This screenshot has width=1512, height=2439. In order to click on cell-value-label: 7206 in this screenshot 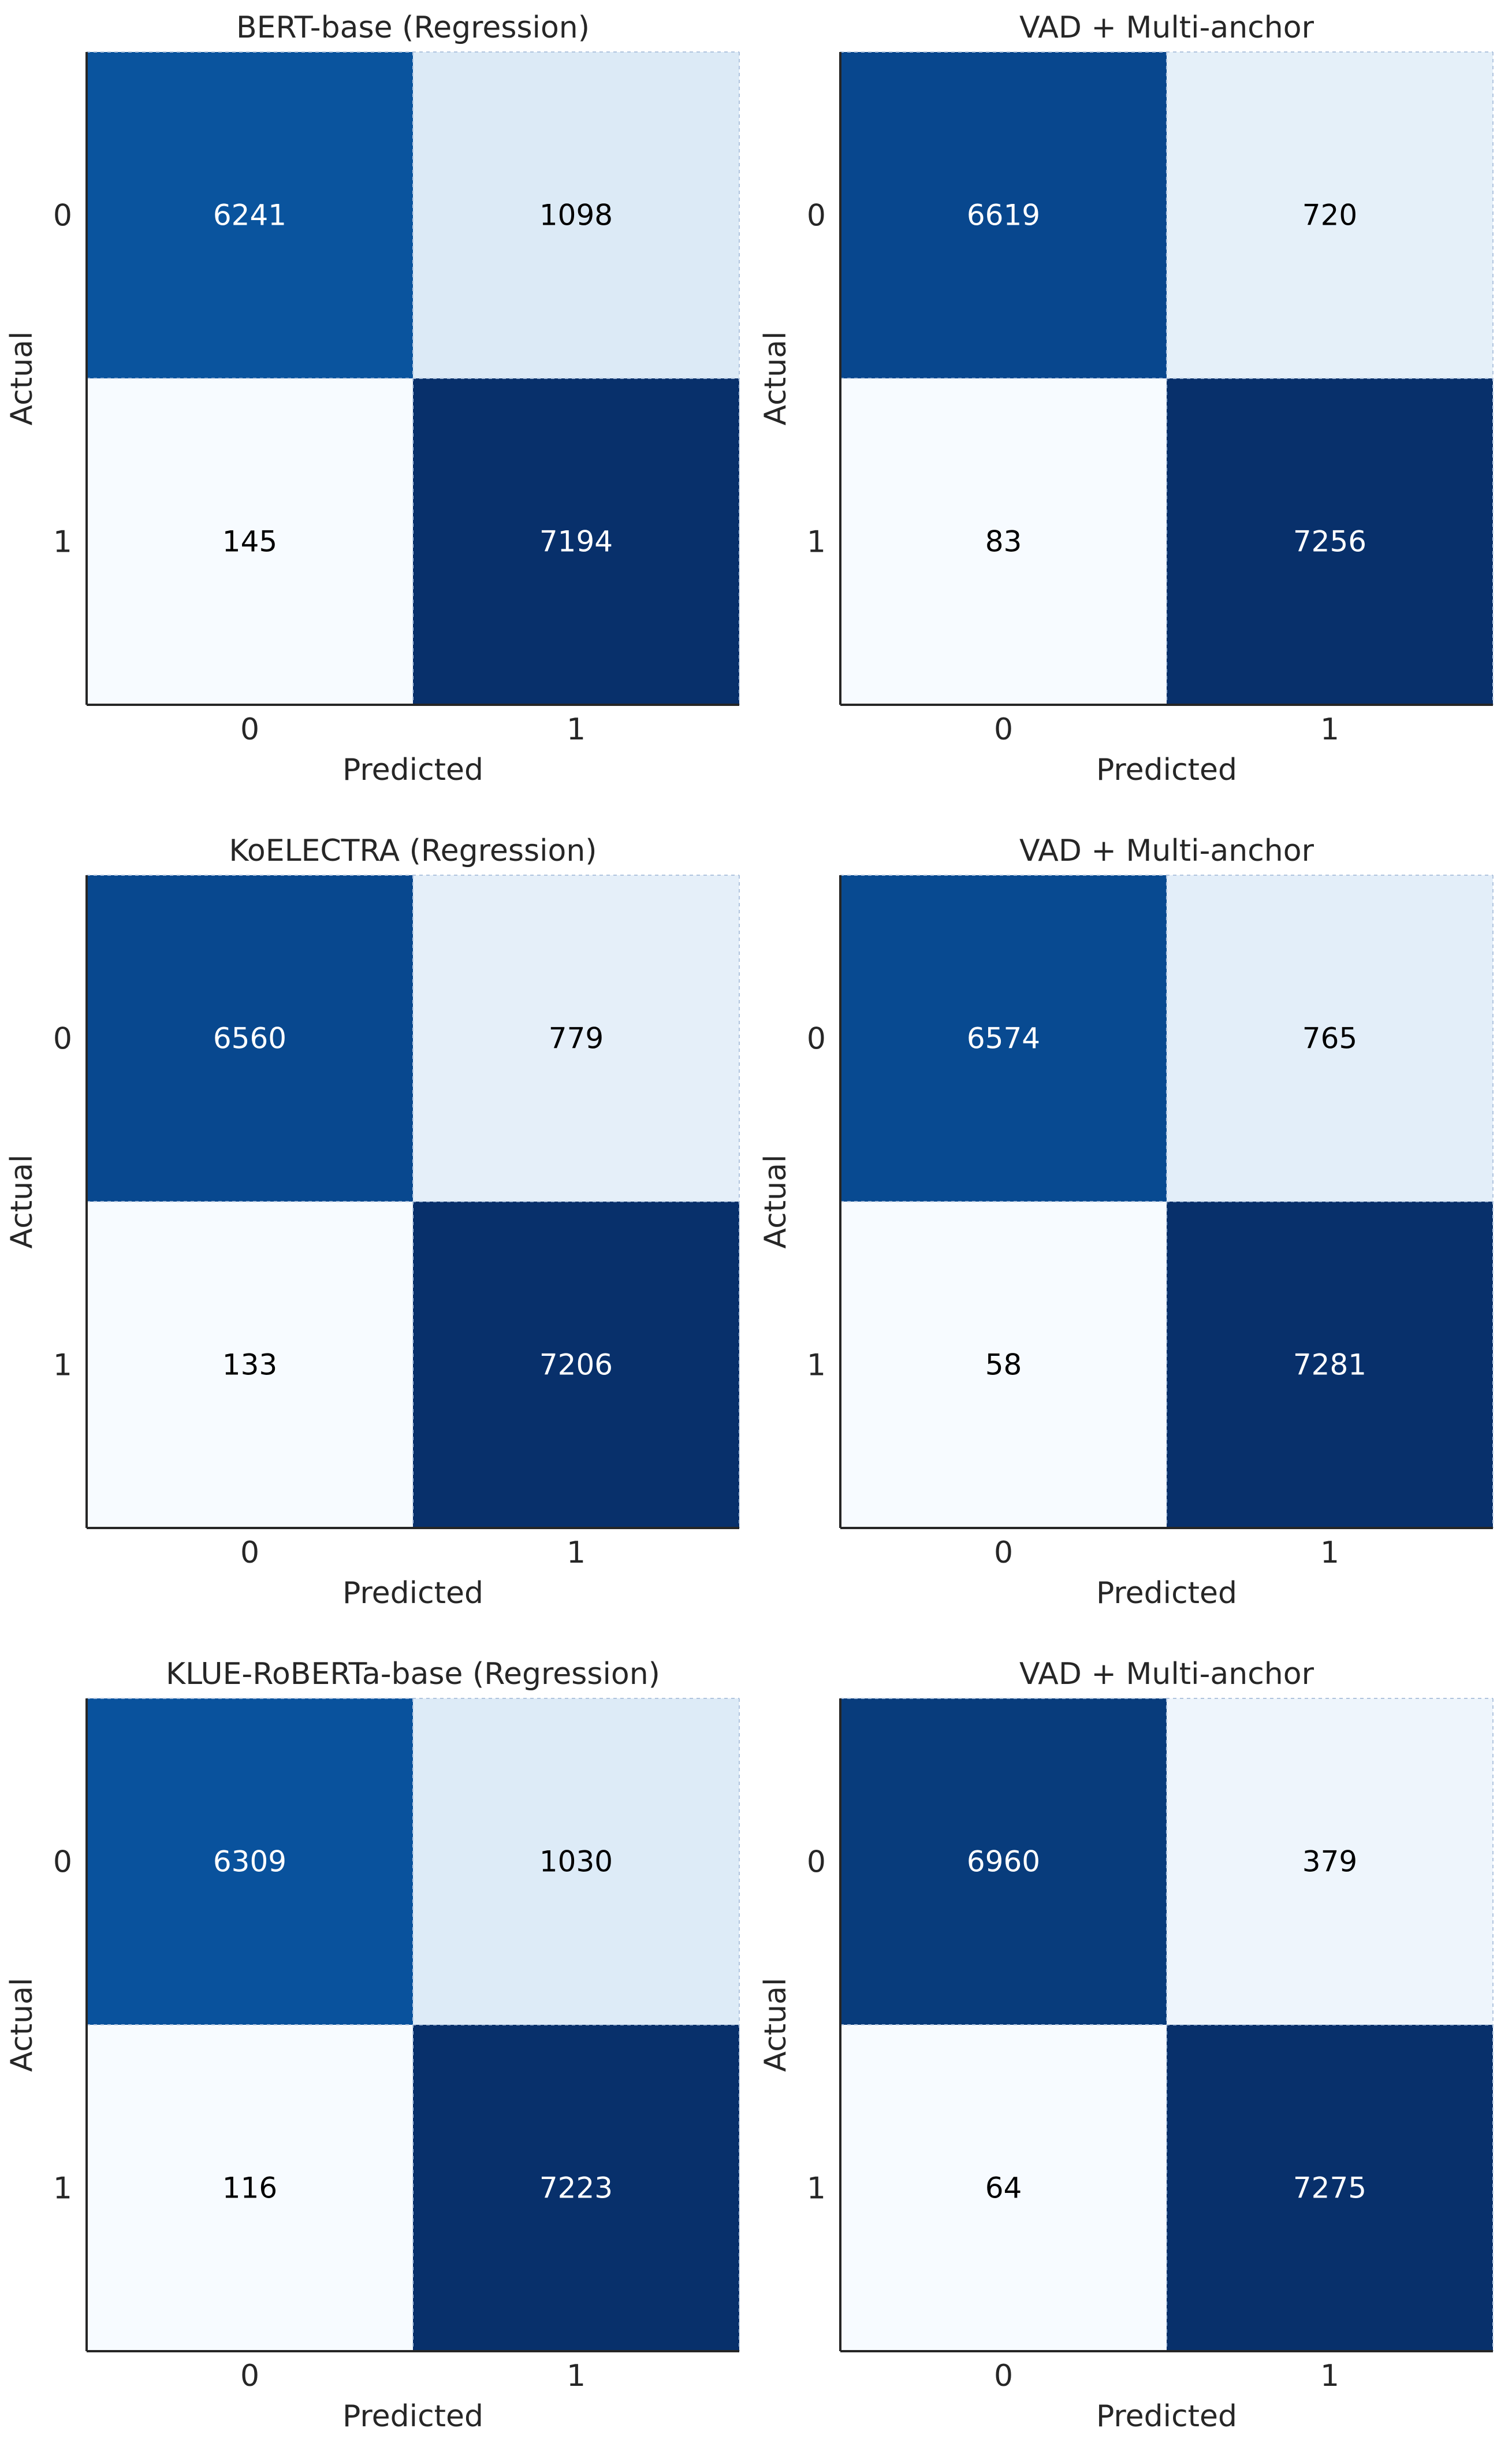, I will do `click(576, 1365)`.